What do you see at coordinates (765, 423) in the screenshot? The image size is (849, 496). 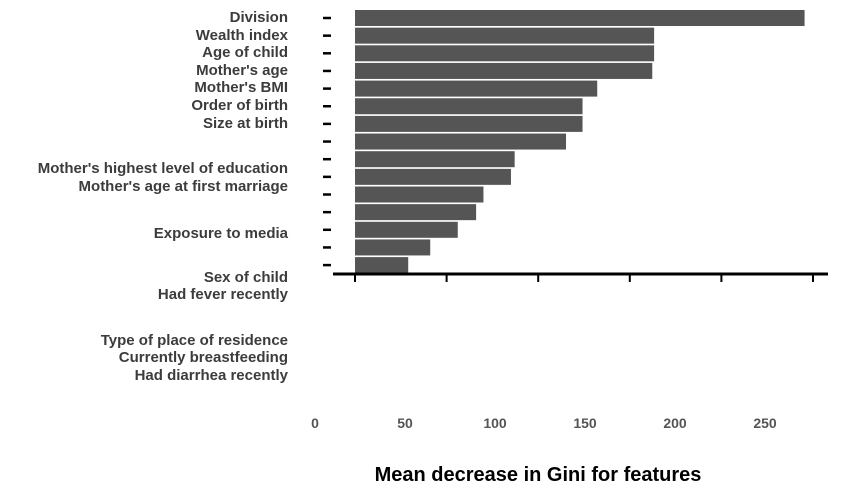 I see `x-tick-label: 250` at bounding box center [765, 423].